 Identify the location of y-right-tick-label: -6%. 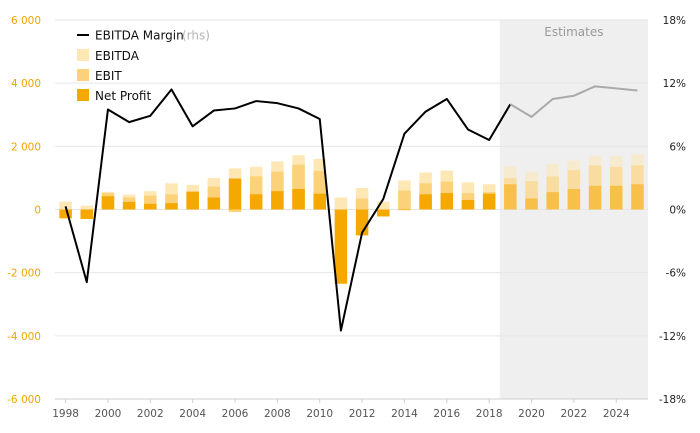
(676, 274).